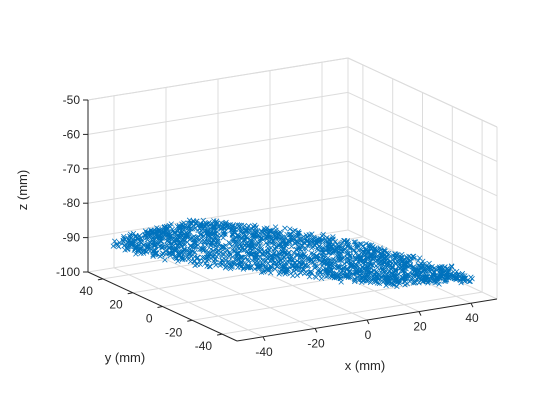  What do you see at coordinates (87, 291) in the screenshot?
I see `y-tick-label: 40` at bounding box center [87, 291].